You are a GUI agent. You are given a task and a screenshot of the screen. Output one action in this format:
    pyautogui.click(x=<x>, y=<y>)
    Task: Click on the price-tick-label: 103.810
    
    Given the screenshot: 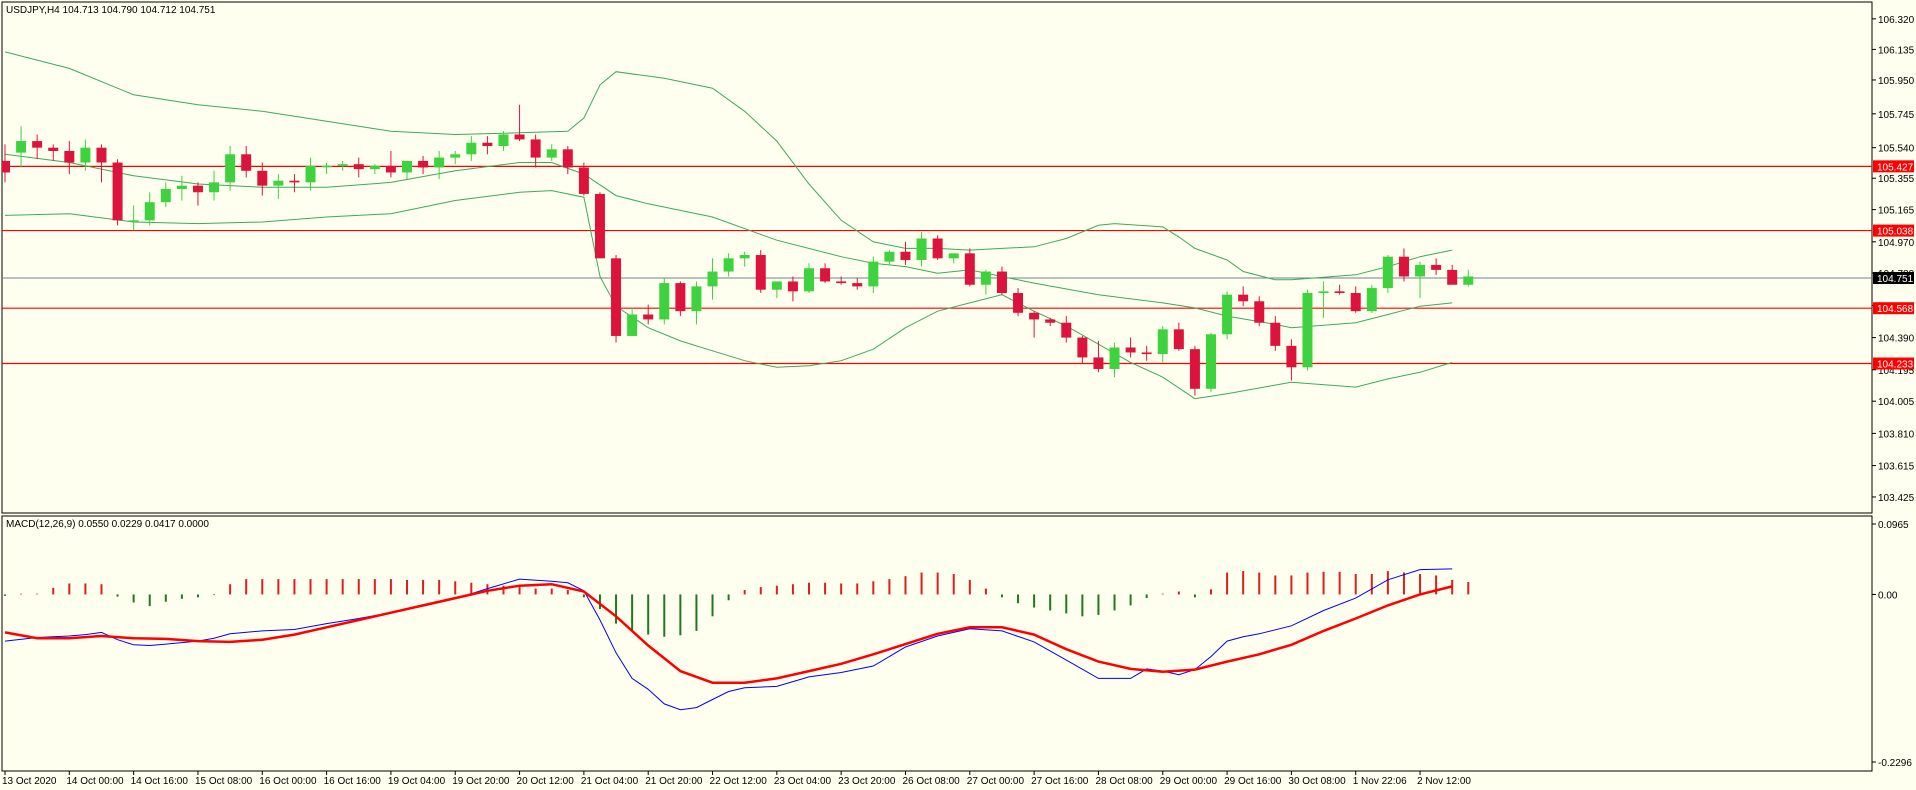 What is the action you would take?
    pyautogui.click(x=1896, y=434)
    